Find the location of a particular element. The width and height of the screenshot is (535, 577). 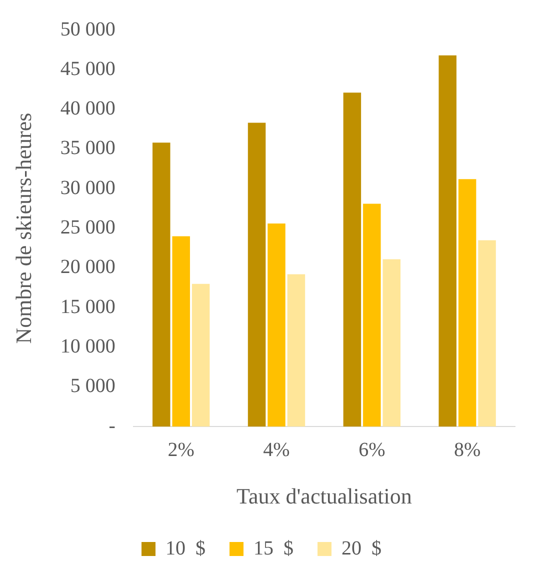

x-tick-label: 4% is located at coordinates (276, 449).